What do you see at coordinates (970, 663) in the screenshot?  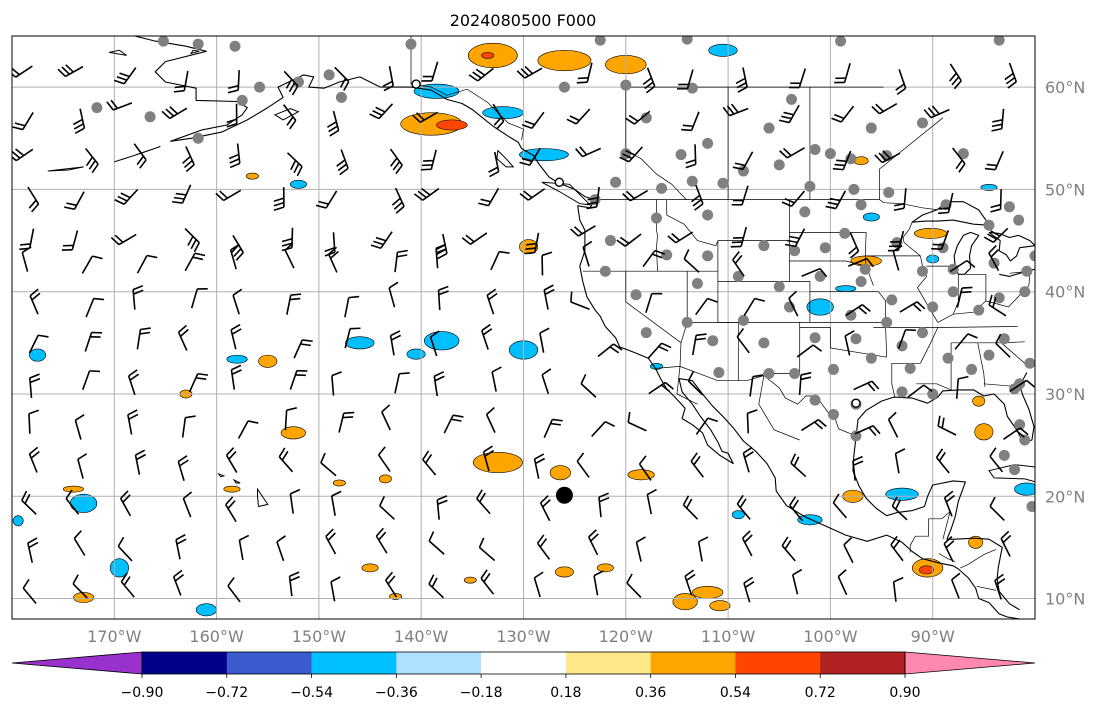 I see `colorbar-extend-high` at bounding box center [970, 663].